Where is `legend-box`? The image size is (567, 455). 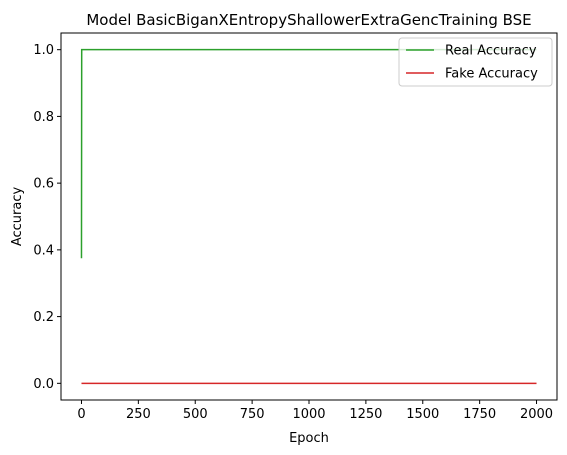
legend-box is located at coordinates (475, 62).